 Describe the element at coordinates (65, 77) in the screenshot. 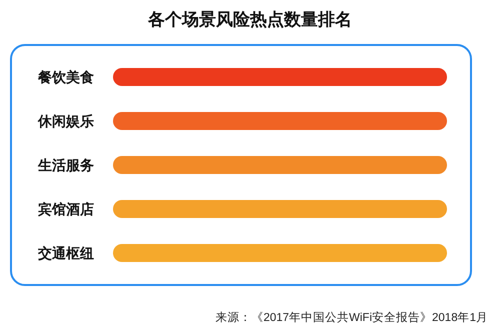

I see `y-tick-label: 餐饮美食` at that location.